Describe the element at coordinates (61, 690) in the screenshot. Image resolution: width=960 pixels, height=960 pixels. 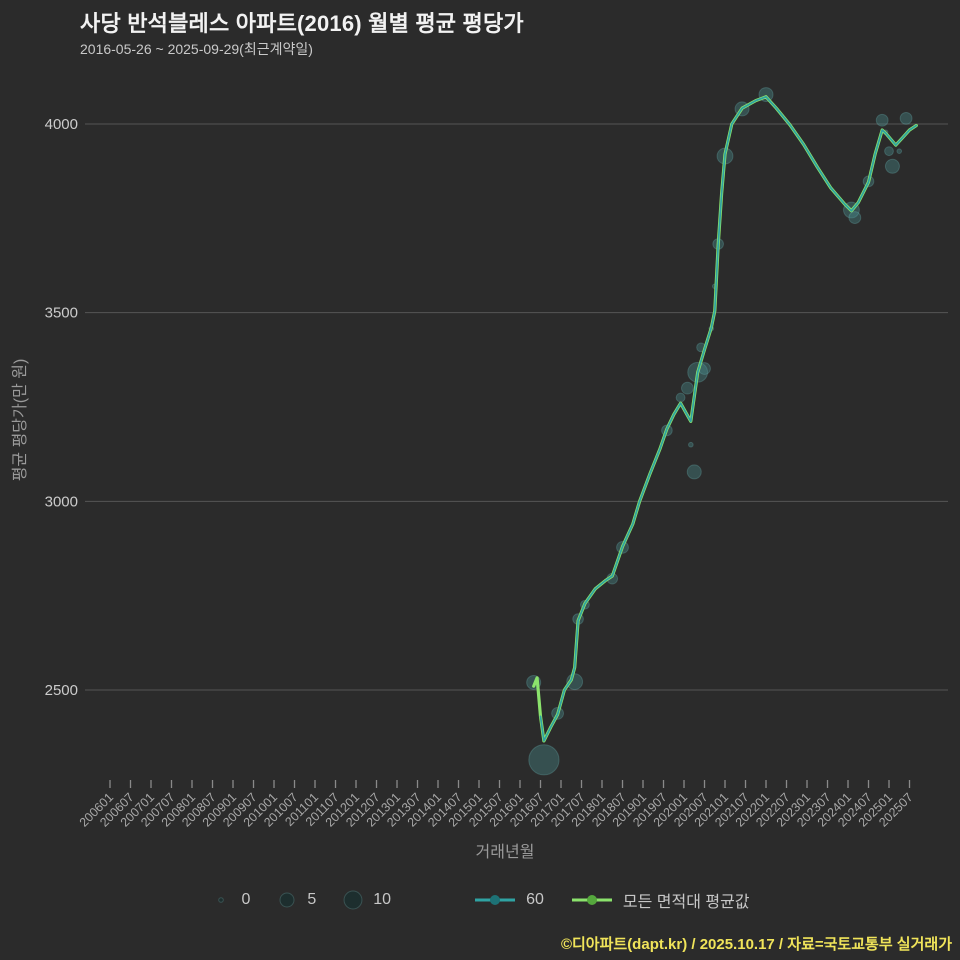
I see `y-tick-label-2500: 2500` at that location.